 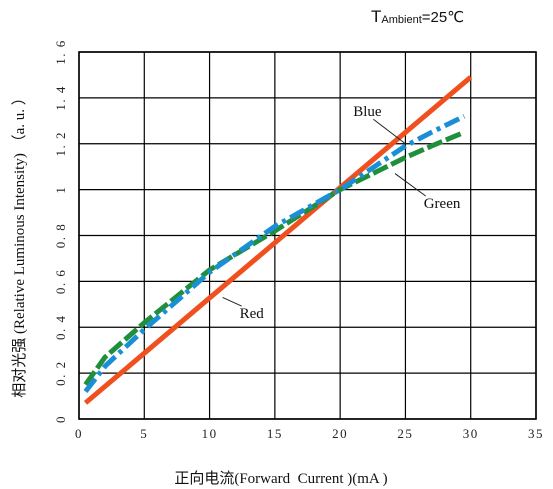 What do you see at coordinates (443, 17) in the screenshot?
I see `condition-value: =25℃` at bounding box center [443, 17].